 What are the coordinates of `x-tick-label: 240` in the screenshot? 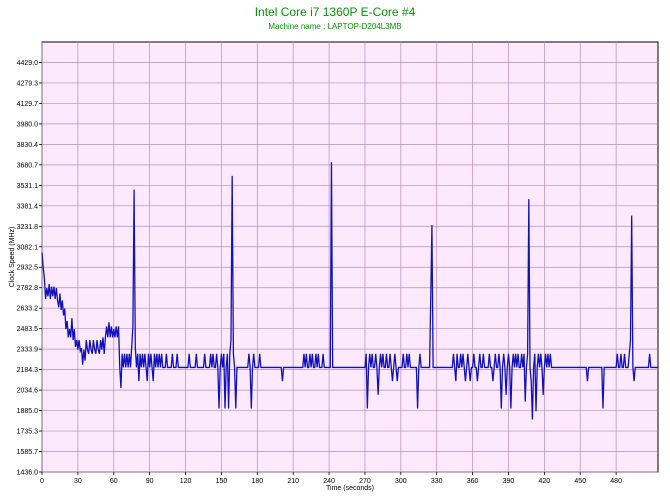 It's located at (329, 481).